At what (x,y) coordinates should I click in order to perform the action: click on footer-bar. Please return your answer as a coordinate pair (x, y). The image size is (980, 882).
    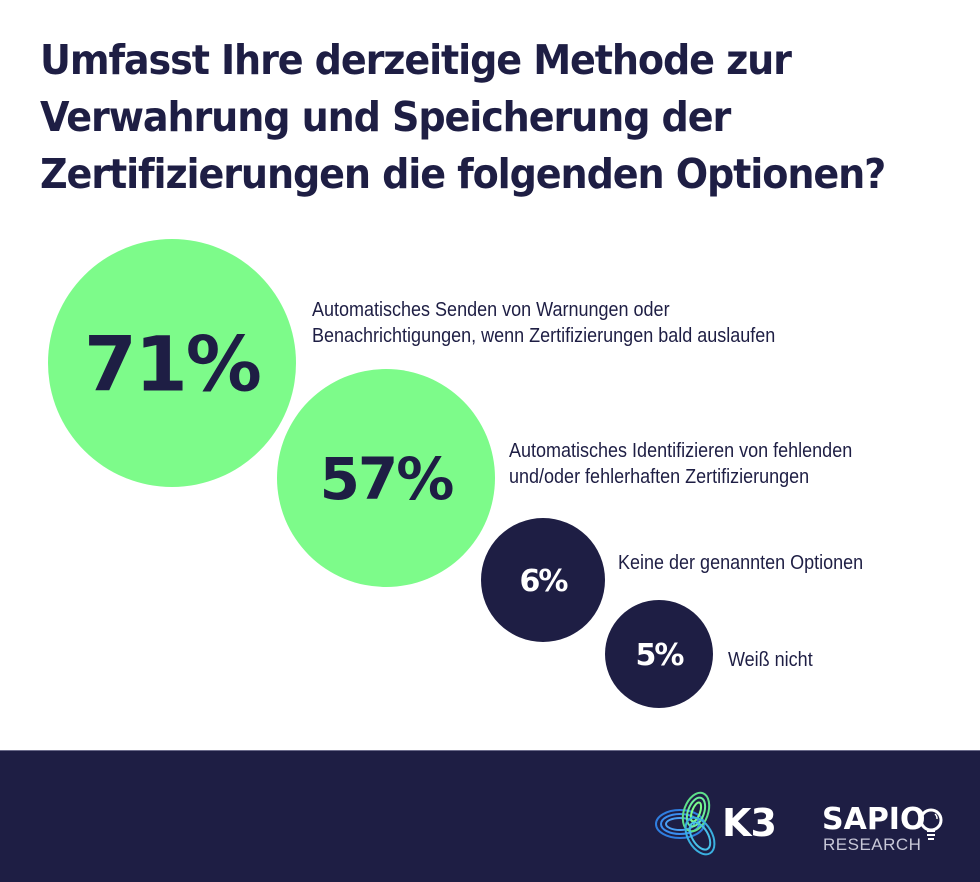
    Looking at the image, I should click on (490, 816).